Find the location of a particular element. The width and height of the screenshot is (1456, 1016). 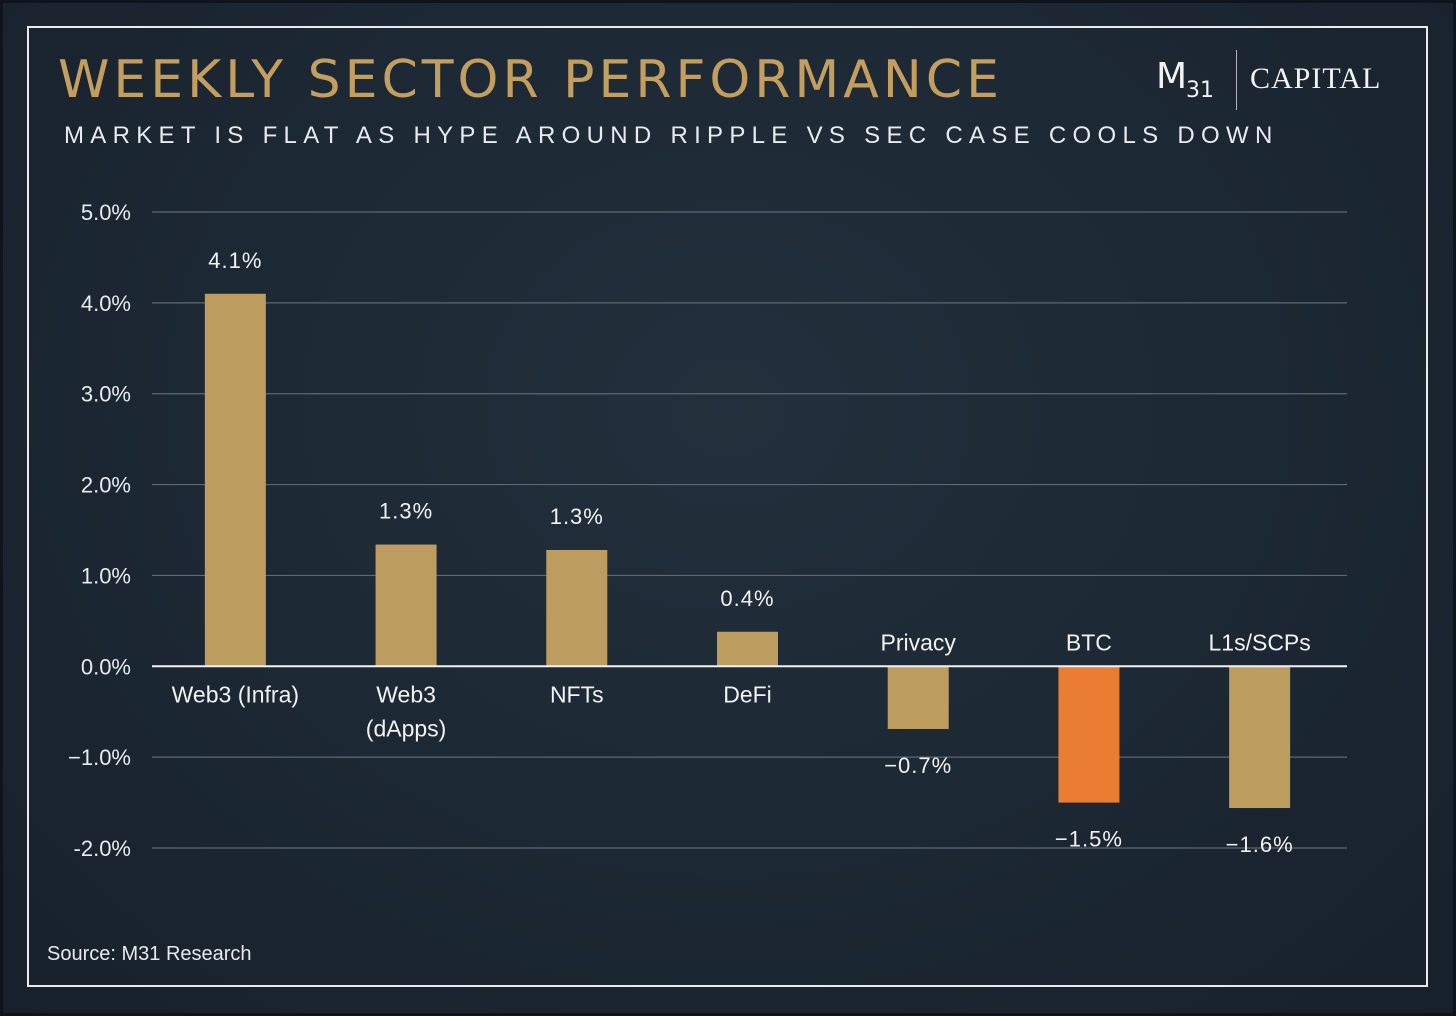

y-tick-label: 4.0% is located at coordinates (106, 303).